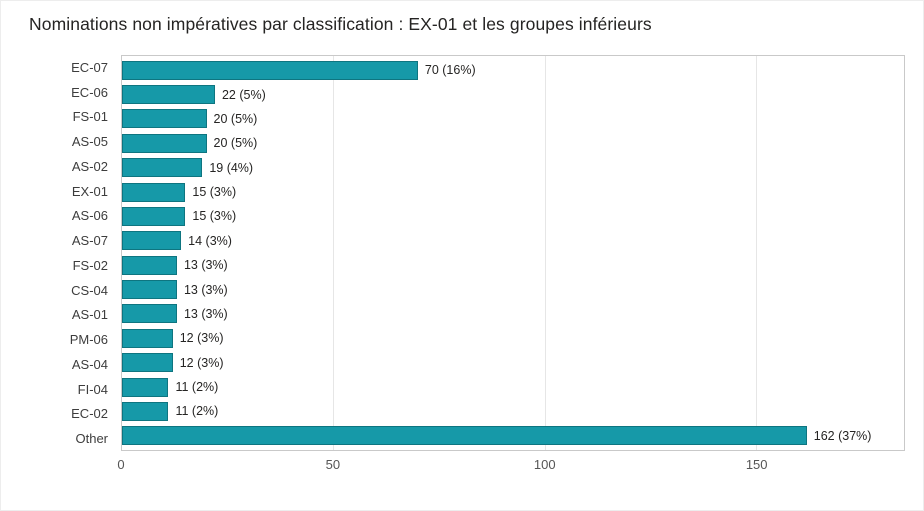  Describe the element at coordinates (89, 414) in the screenshot. I see `category-label: EC-02` at that location.